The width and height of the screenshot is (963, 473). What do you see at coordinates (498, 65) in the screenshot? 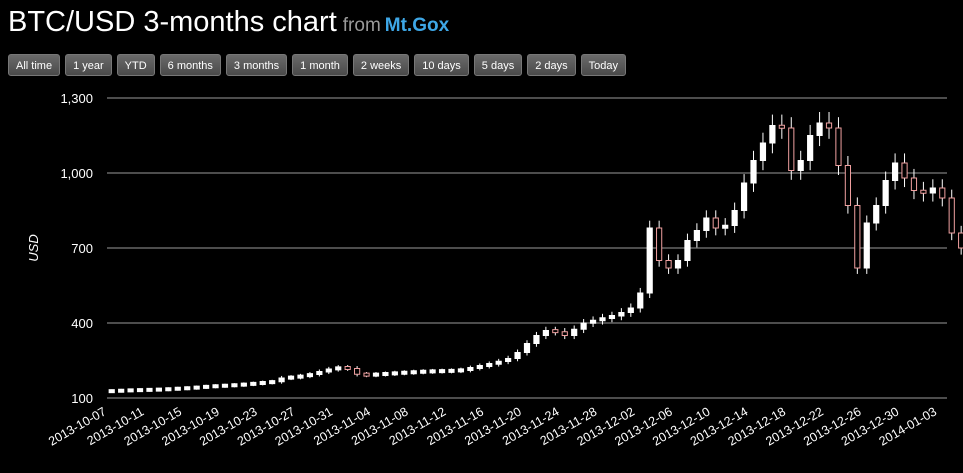
I see `range-5-days-button: 5 days` at bounding box center [498, 65].